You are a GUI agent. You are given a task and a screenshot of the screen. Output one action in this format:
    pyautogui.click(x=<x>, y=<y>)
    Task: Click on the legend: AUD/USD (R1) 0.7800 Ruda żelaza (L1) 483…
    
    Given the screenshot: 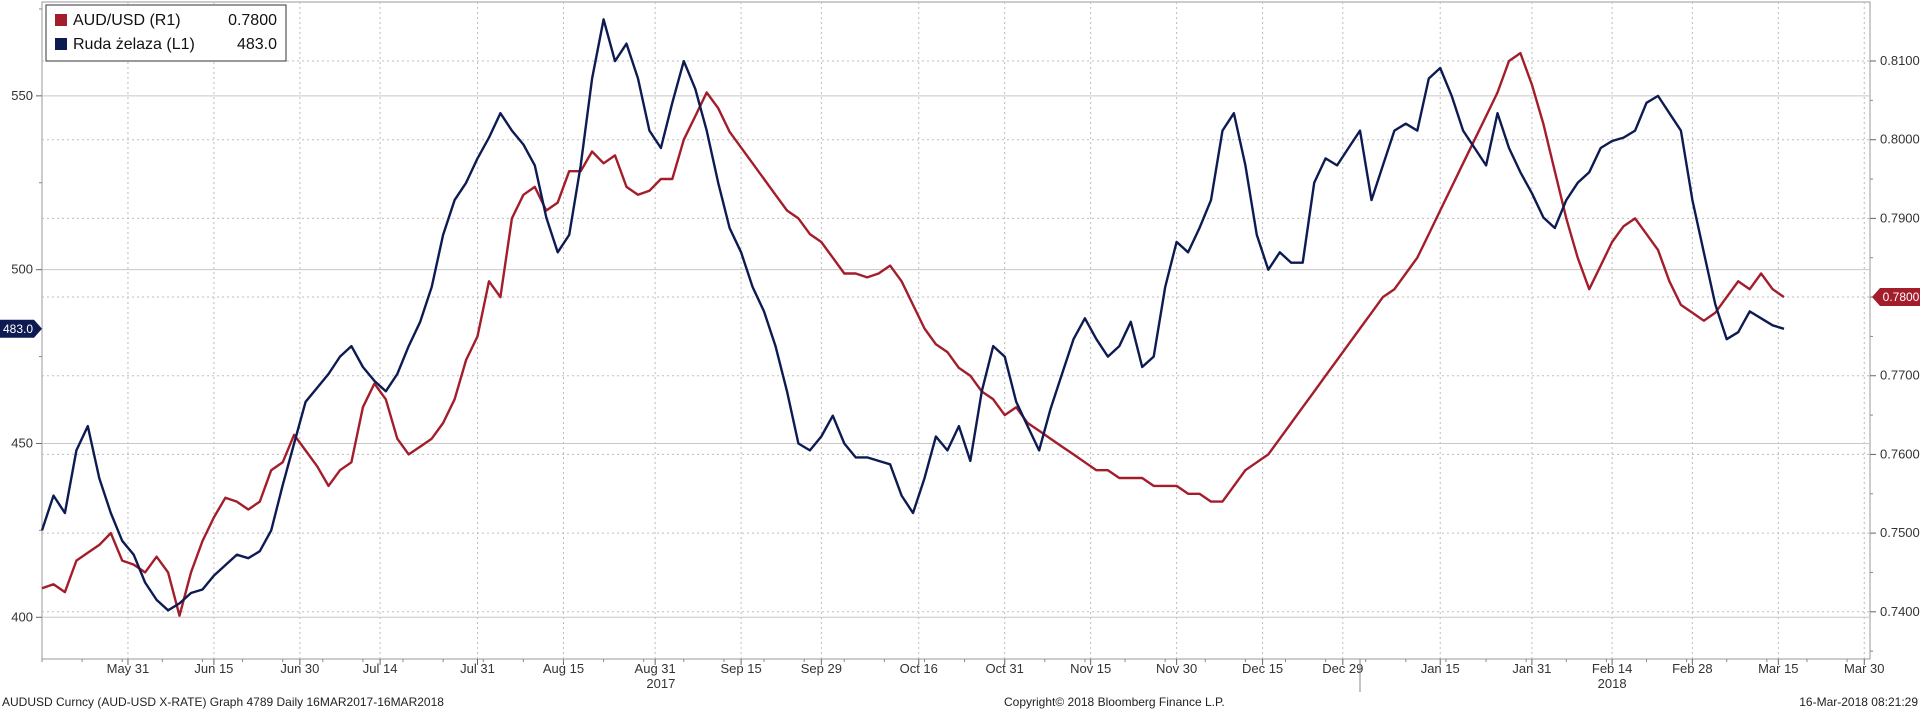 What is the action you would take?
    pyautogui.click(x=166, y=33)
    